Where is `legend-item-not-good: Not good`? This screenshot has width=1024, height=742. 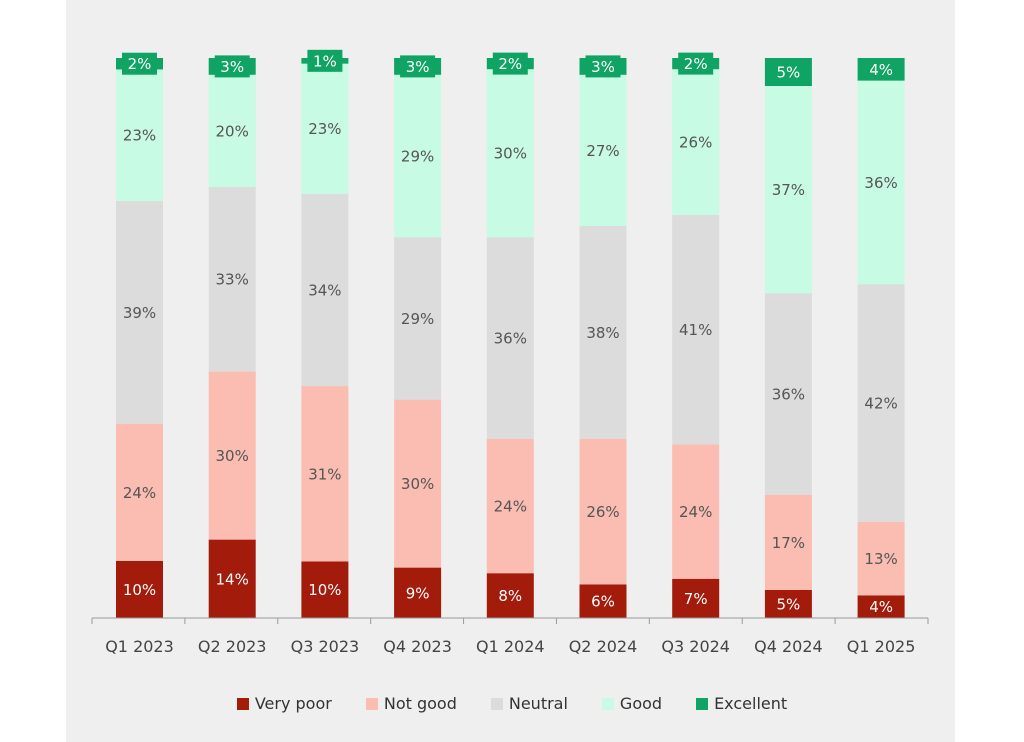
legend-item-not-good: Not good is located at coordinates (411, 703).